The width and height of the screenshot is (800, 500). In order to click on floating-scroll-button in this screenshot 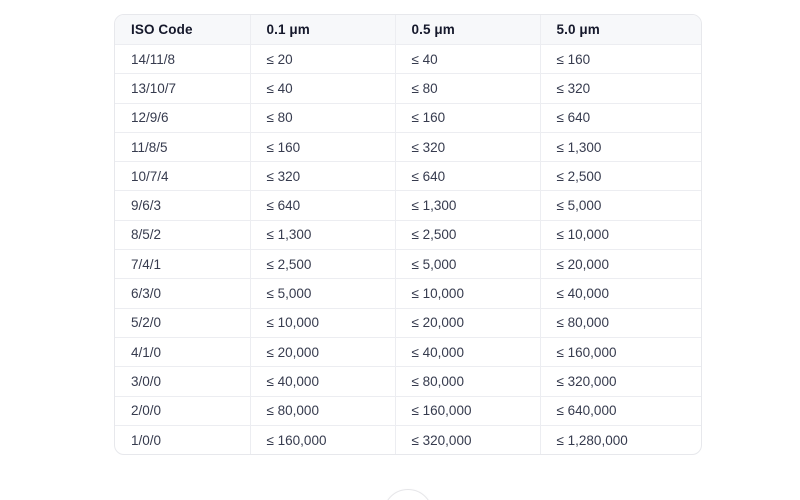, I will do `click(408, 494)`.